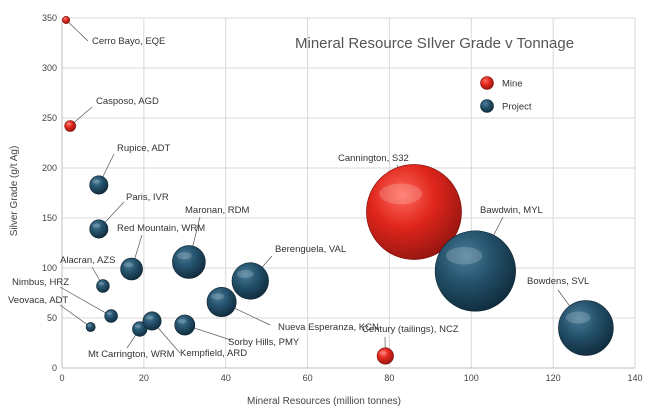 The image size is (668, 411). What do you see at coordinates (512, 84) in the screenshot?
I see `legend-label-mine: Mine` at bounding box center [512, 84].